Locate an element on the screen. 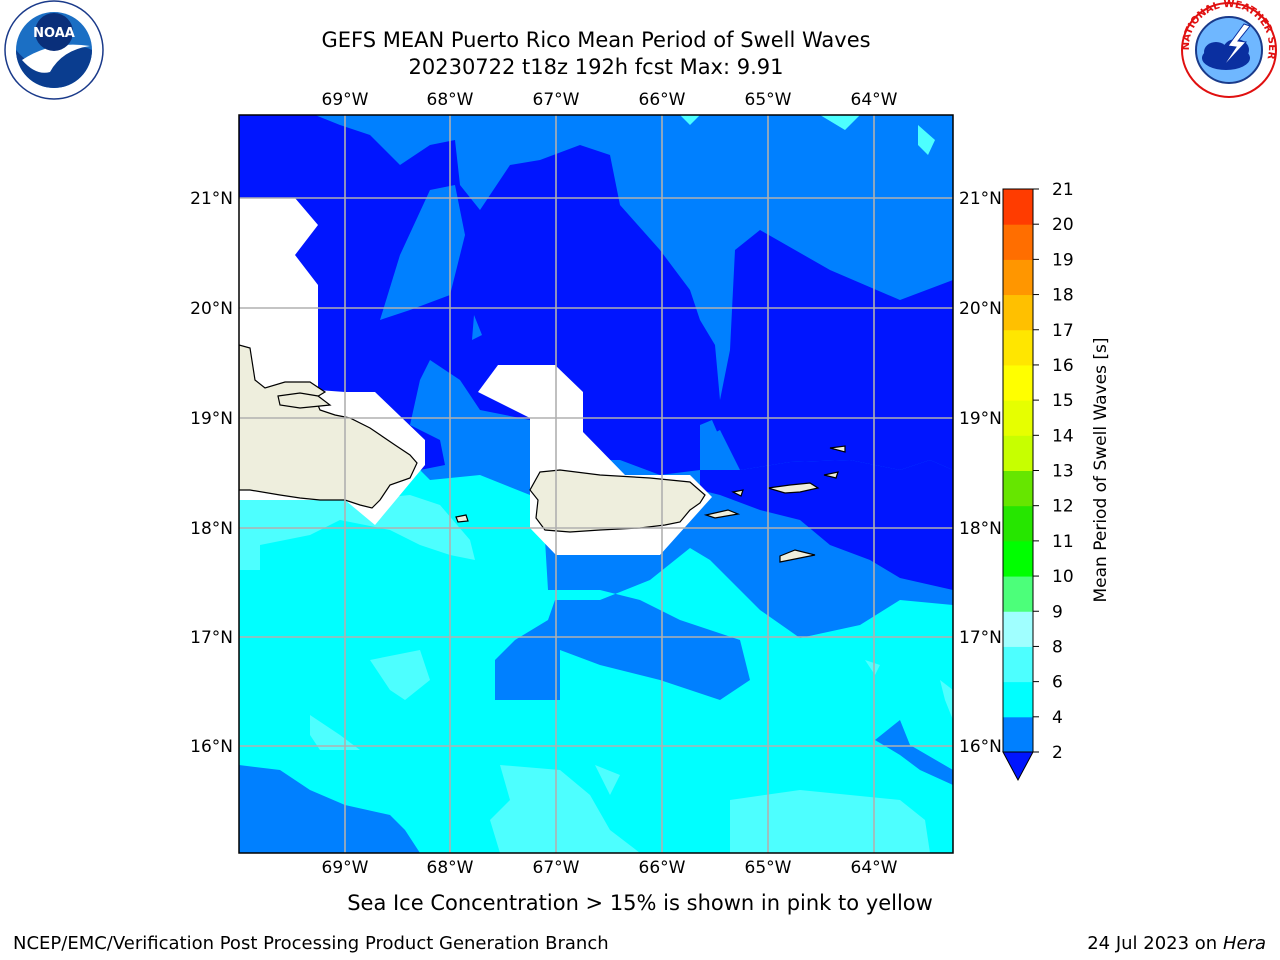 The width and height of the screenshot is (1280, 960). colorbar: 2 4 6 8 9 10 11 12 13 14 15 16 17 18 19 20 21 is located at coordinates (1038, 481).